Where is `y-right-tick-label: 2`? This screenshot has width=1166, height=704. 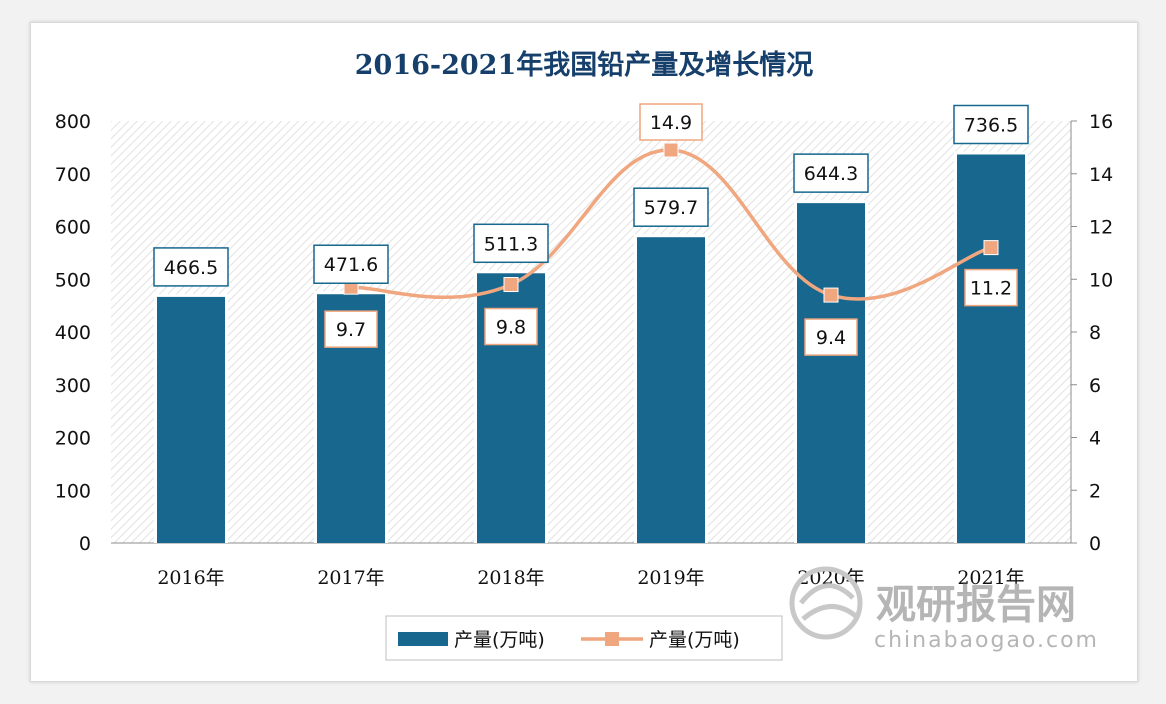 y-right-tick-label: 2 is located at coordinates (1095, 491).